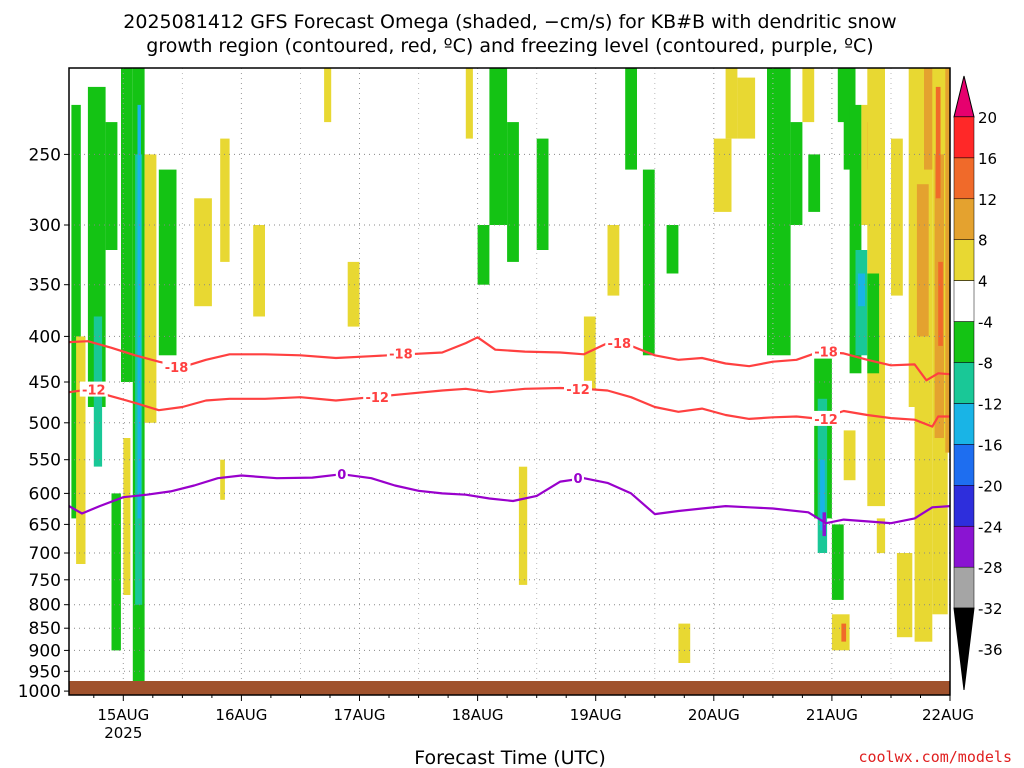  I want to click on colorbar-label: -16, so click(990, 445).